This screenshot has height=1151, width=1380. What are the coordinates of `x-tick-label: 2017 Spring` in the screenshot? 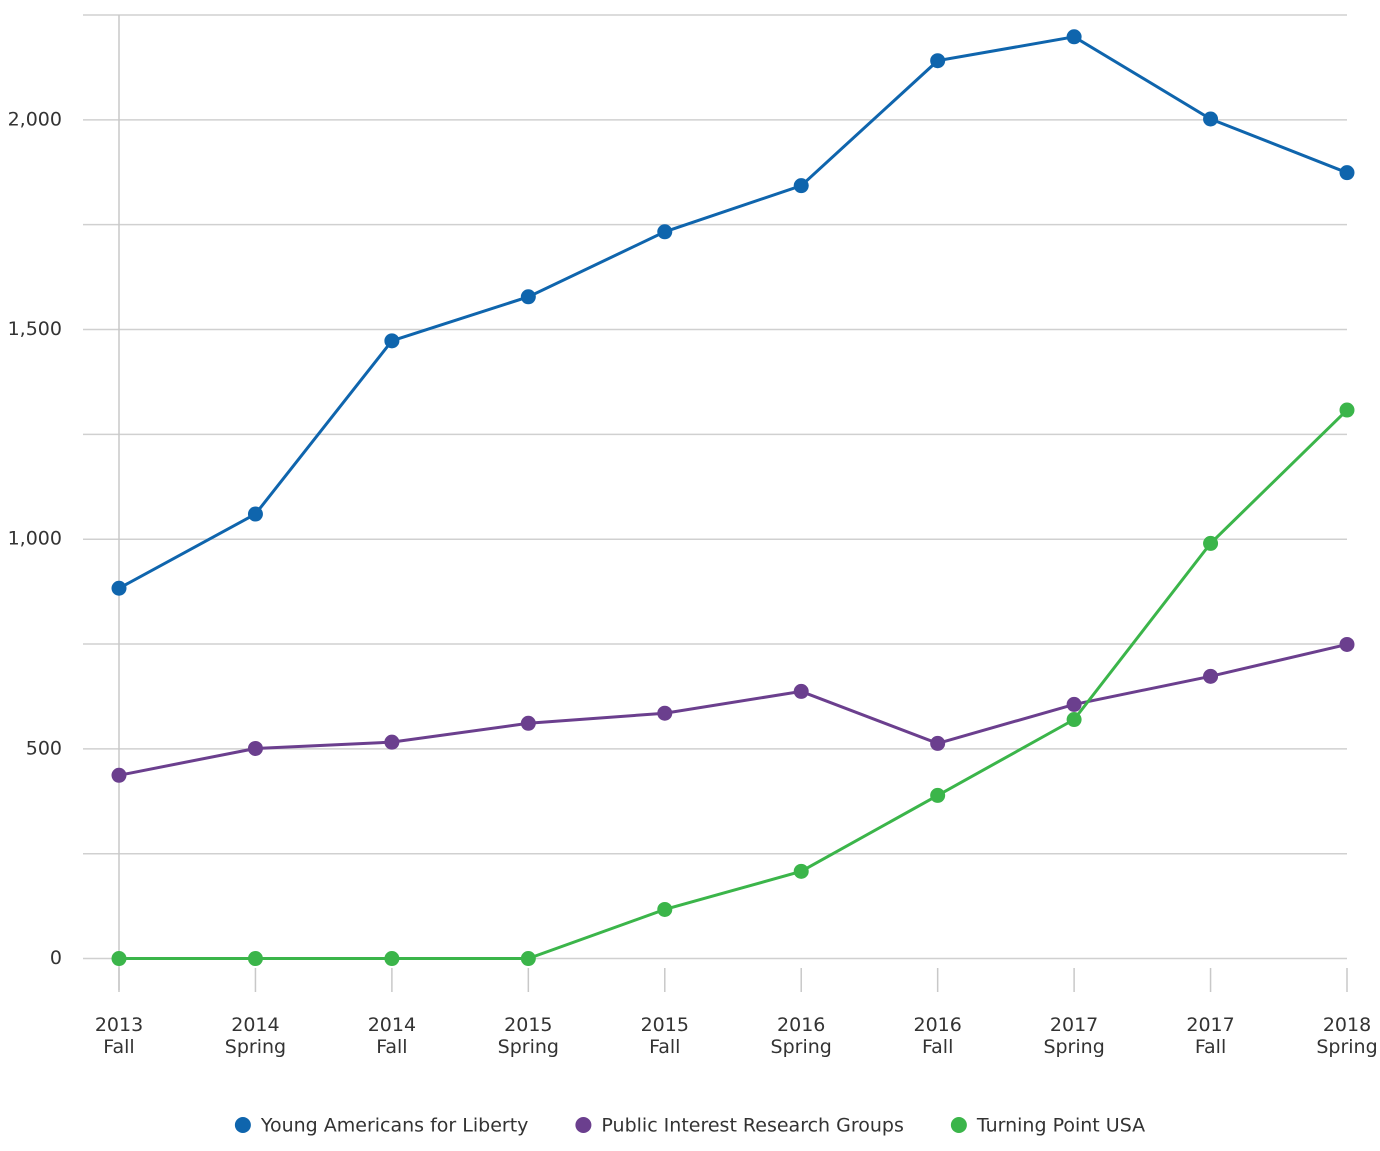 It's located at (1073, 1036).